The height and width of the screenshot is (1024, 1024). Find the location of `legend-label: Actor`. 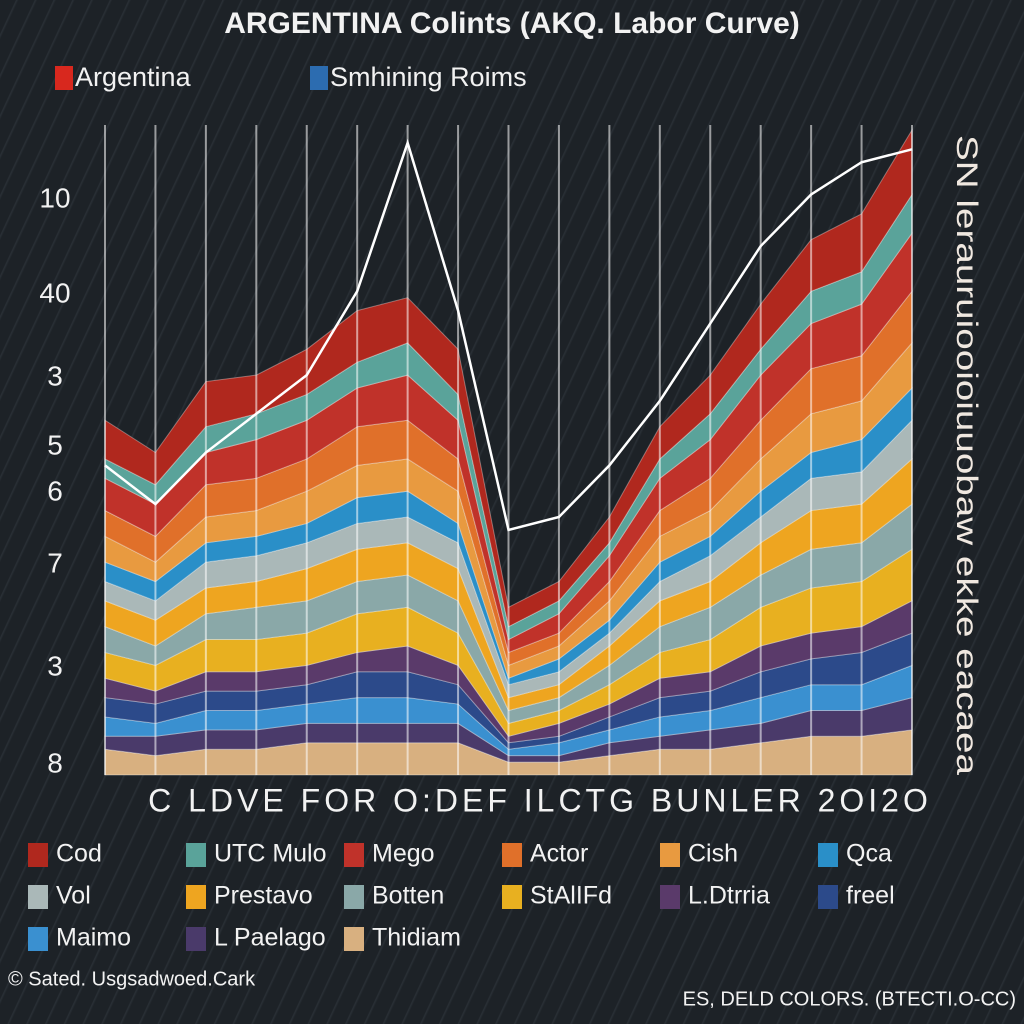

legend-label: Actor is located at coordinates (559, 854).